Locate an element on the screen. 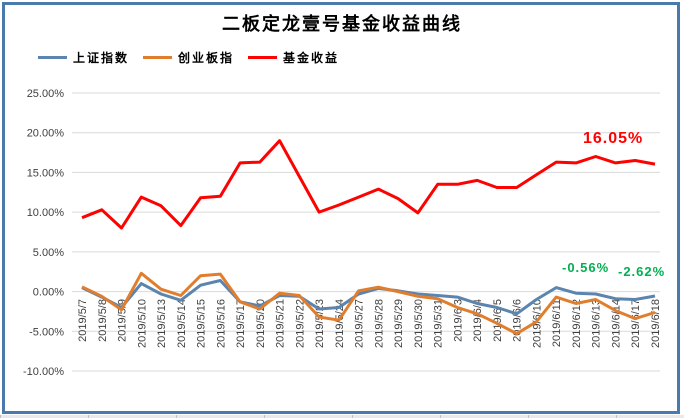 The height and width of the screenshot is (418, 684). y-axis-tick-label: 5.00% is located at coordinates (48, 253).